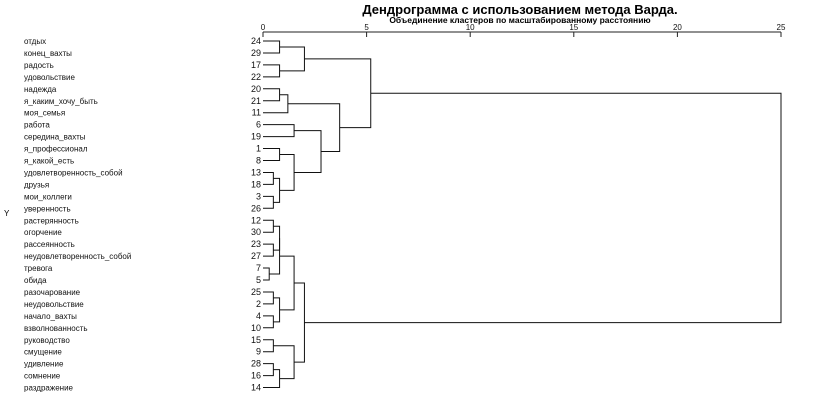 The image size is (818, 407). What do you see at coordinates (47, 340) in the screenshot?
I see `leaf-label: руководство` at bounding box center [47, 340].